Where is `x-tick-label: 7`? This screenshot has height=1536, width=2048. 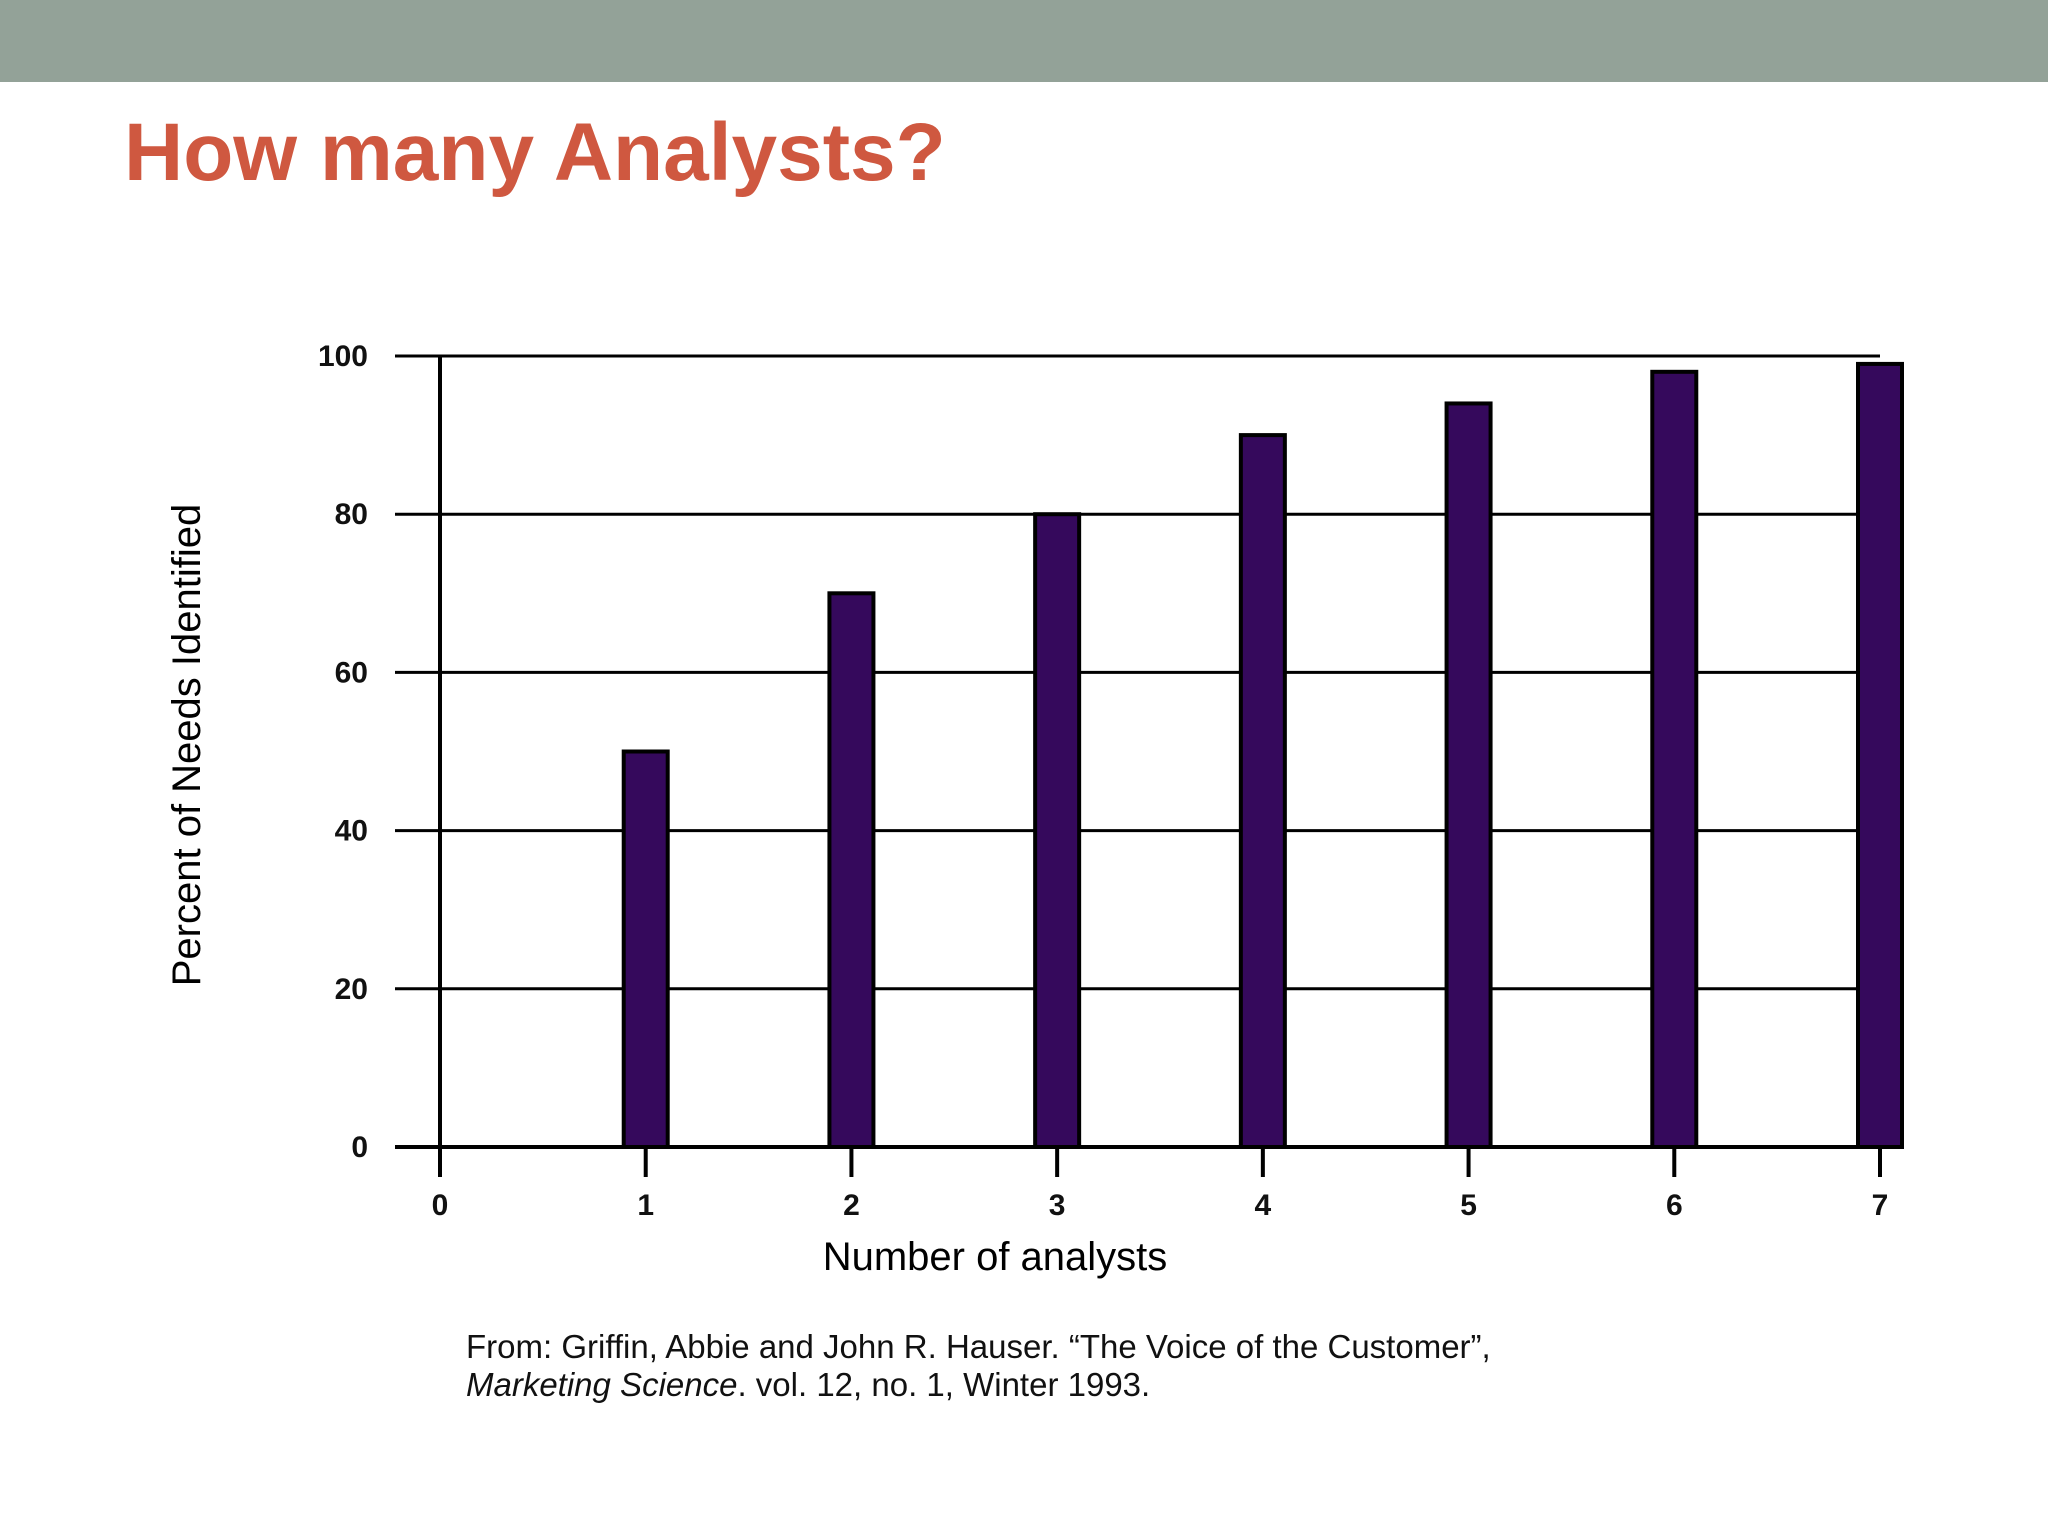
x-tick-label: 7 is located at coordinates (1880, 1205).